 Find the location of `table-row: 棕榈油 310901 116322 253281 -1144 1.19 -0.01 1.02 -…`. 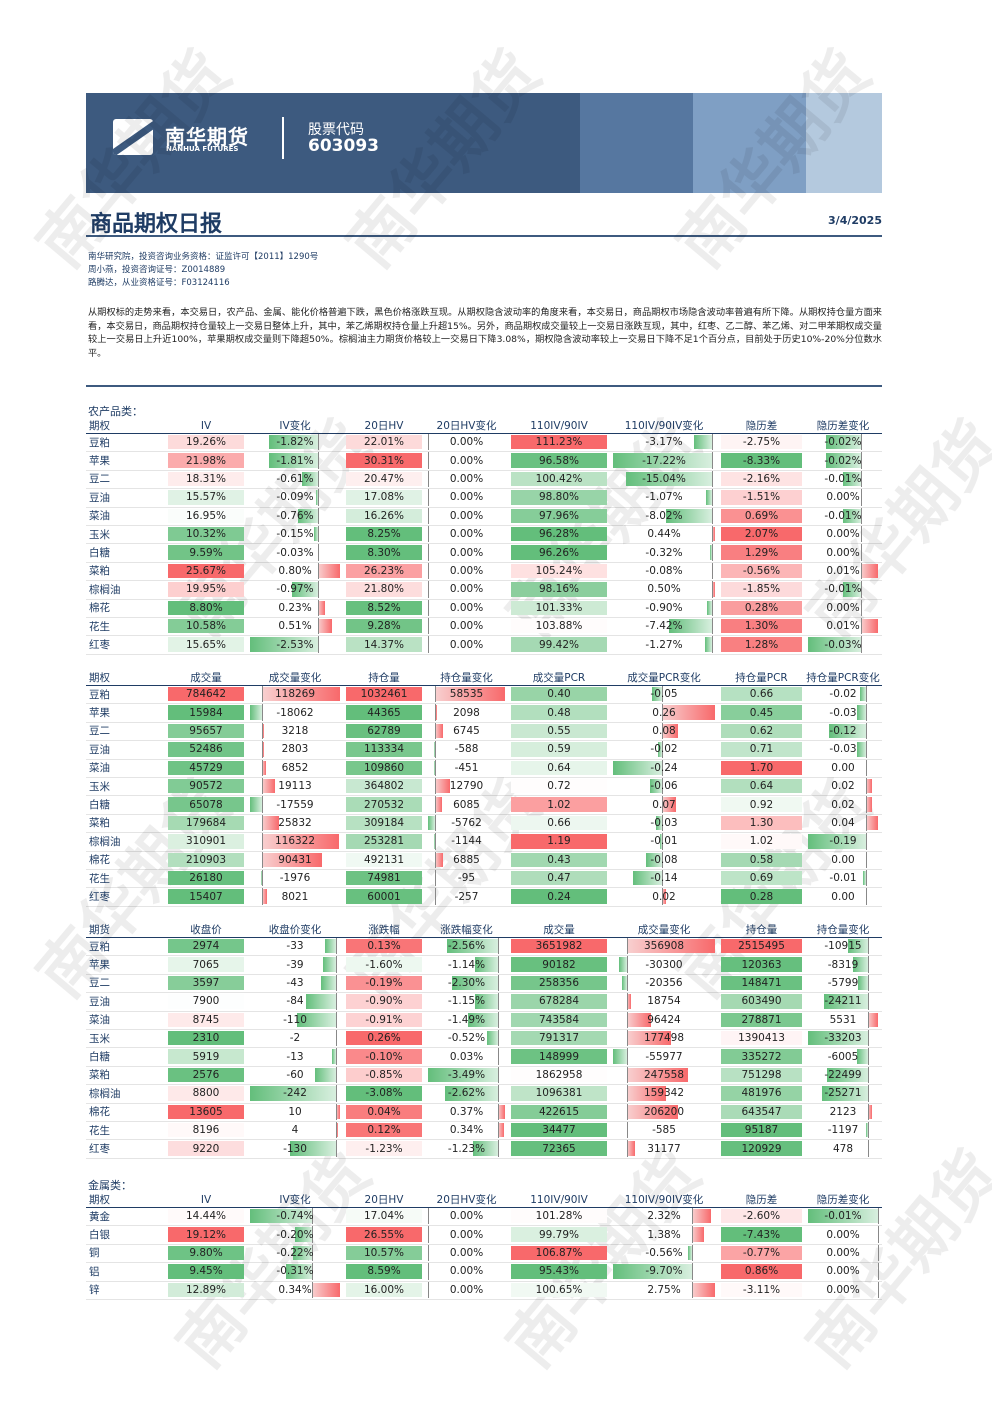

table-row: 棕榈油 310901 116322 253281 -1144 1.19 -0.01 1.02 -… is located at coordinates (484, 842).